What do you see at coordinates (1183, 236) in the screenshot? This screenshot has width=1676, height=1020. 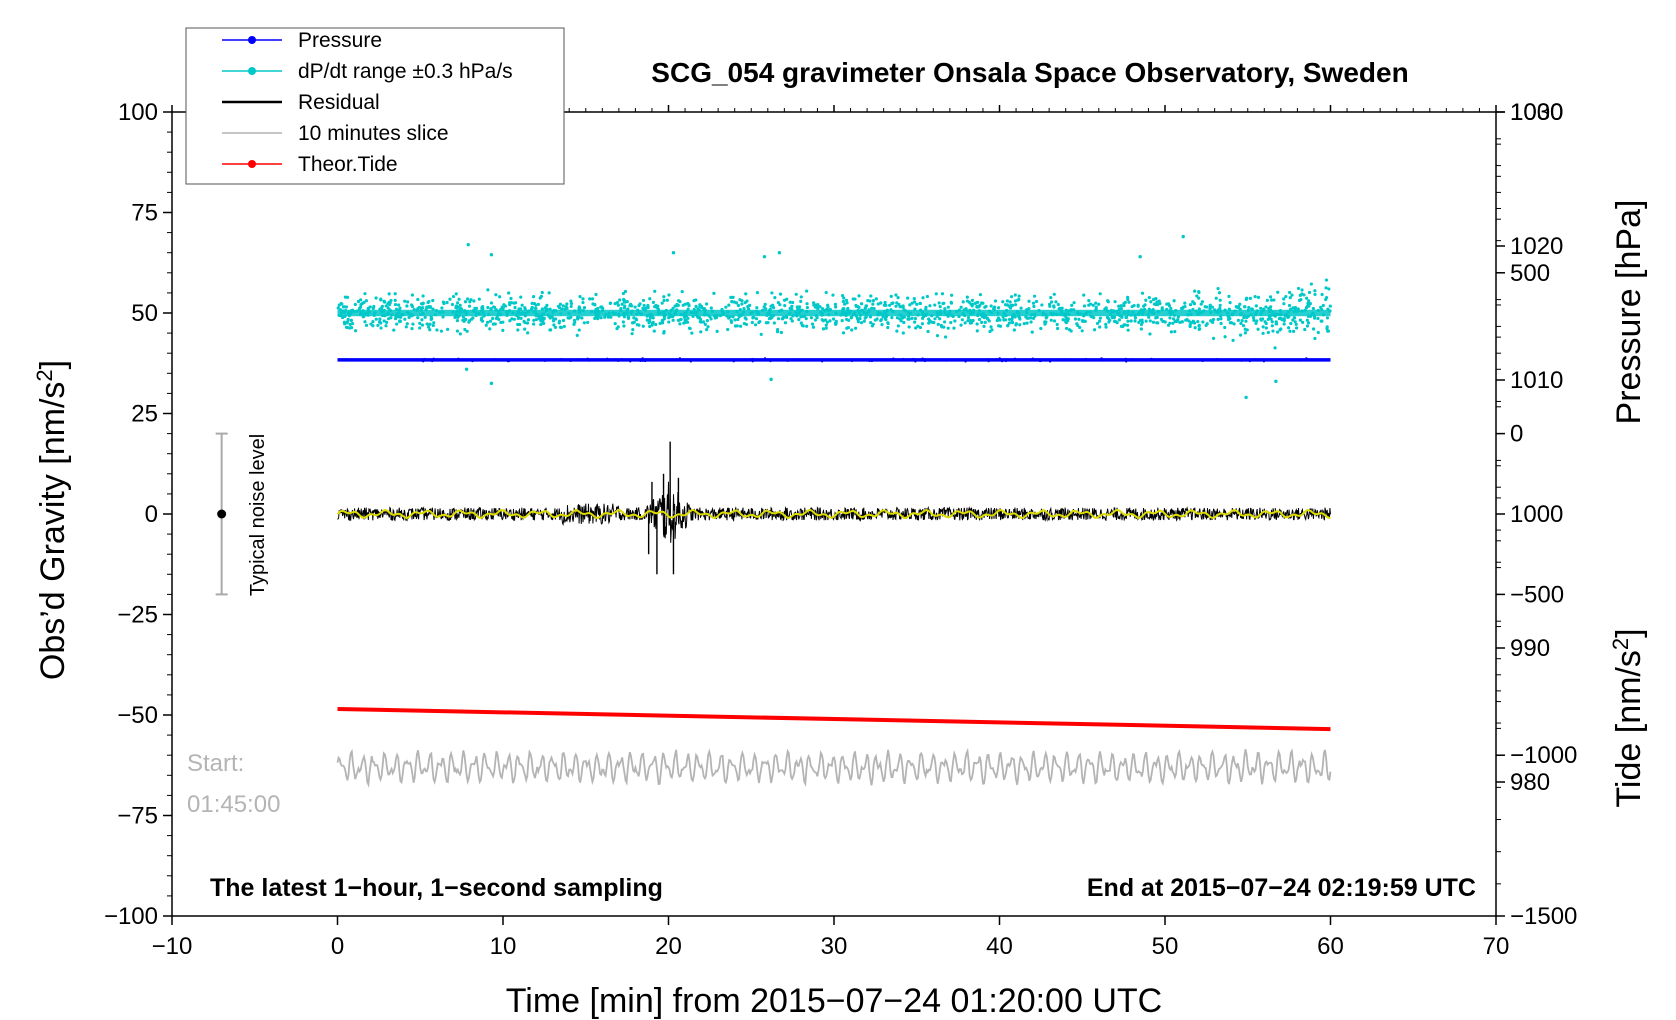 I see `dpdt-outlier` at bounding box center [1183, 236].